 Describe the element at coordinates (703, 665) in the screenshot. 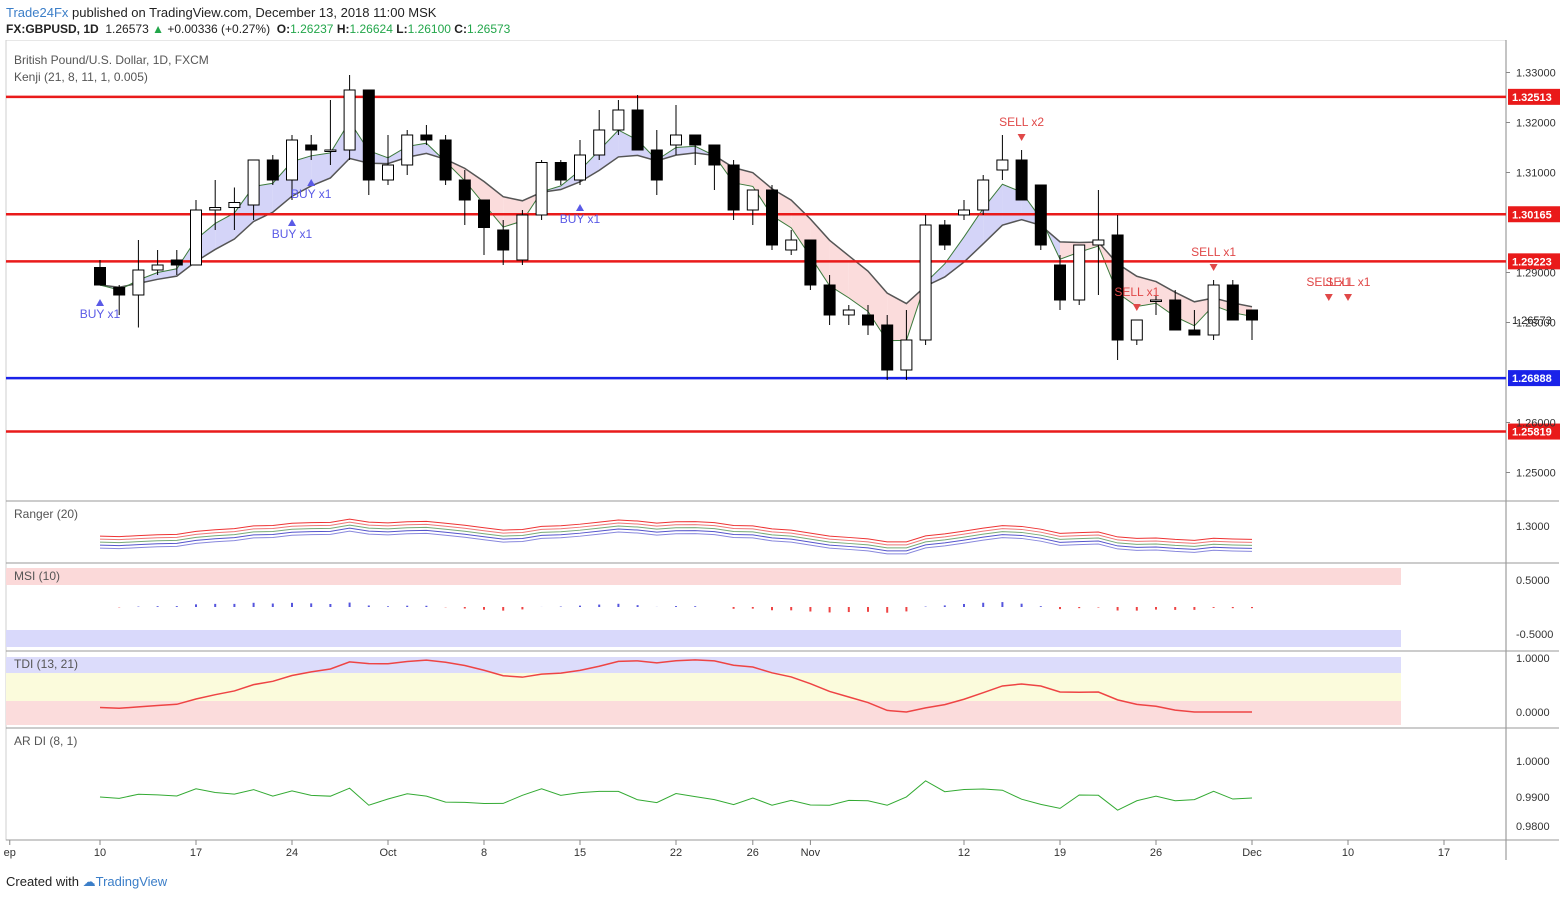

I see `tdi-upper-band` at that location.